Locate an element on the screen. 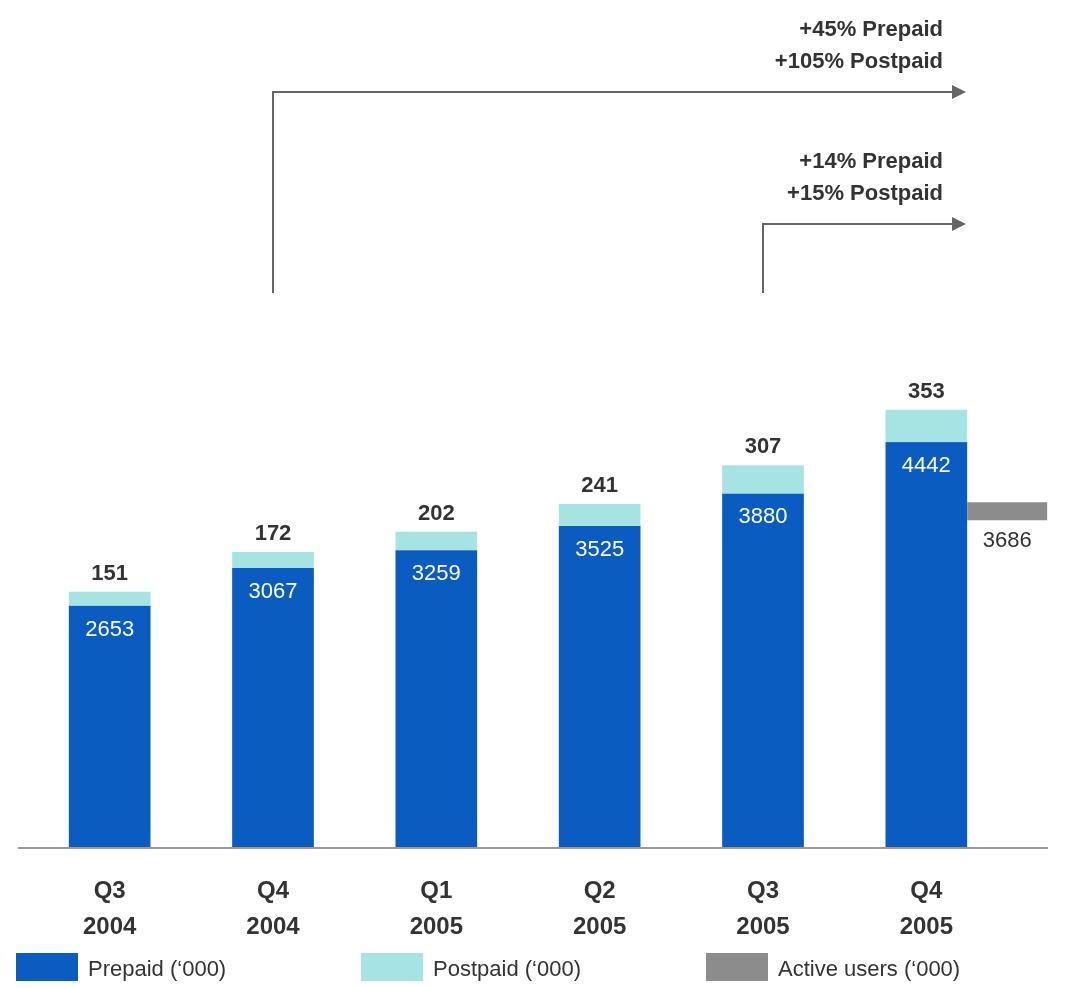  legend-label: Prepaid (‘000) is located at coordinates (157, 968).